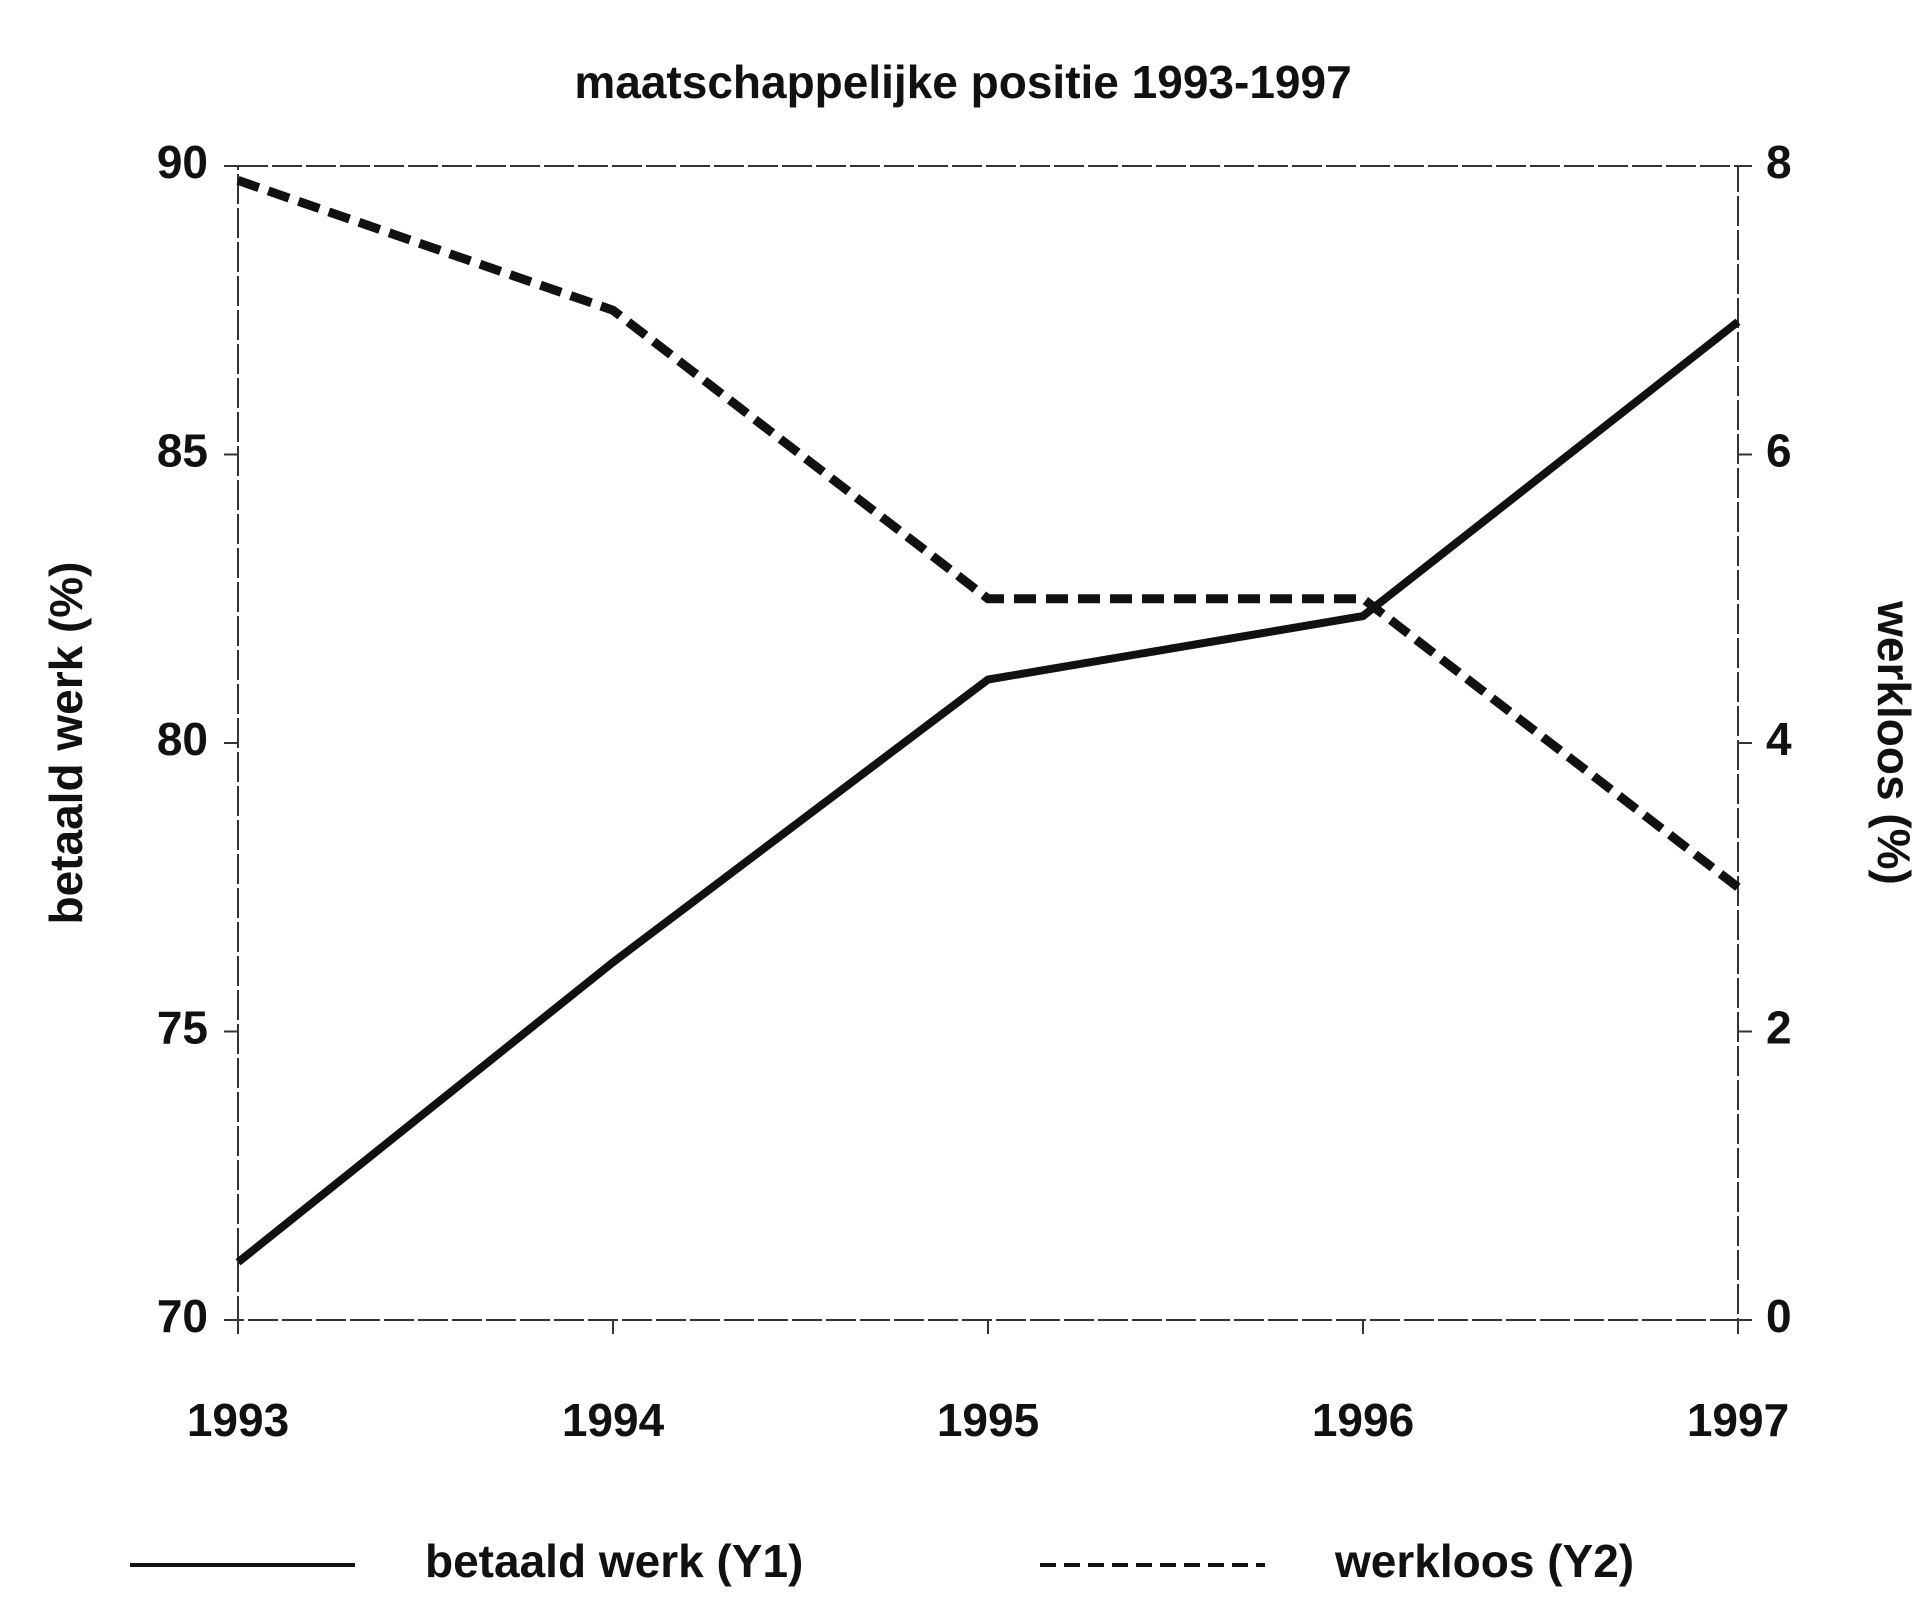 The image size is (1925, 1597). What do you see at coordinates (66, 743) in the screenshot?
I see `y-axis-label: betaald werk (%)` at bounding box center [66, 743].